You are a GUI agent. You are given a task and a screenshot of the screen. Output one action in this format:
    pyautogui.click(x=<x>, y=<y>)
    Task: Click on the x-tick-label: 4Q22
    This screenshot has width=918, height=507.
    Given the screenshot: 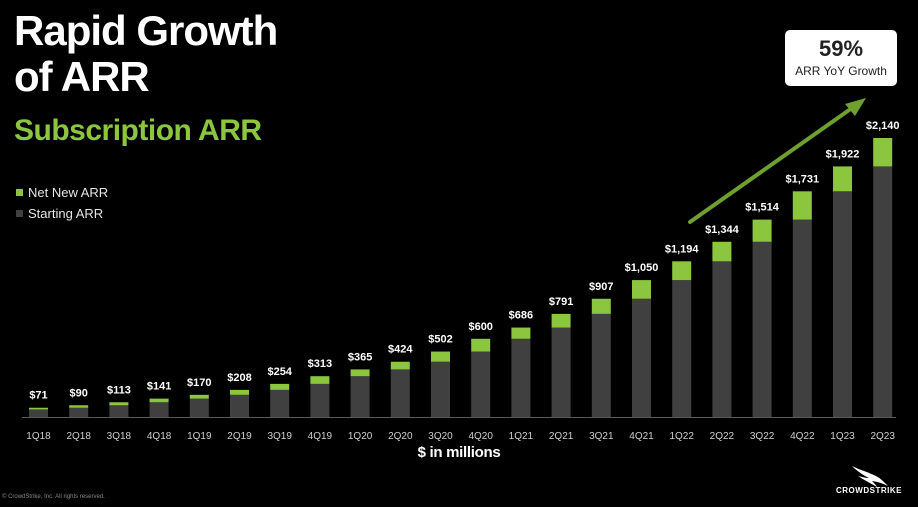 What is the action you would take?
    pyautogui.click(x=802, y=436)
    